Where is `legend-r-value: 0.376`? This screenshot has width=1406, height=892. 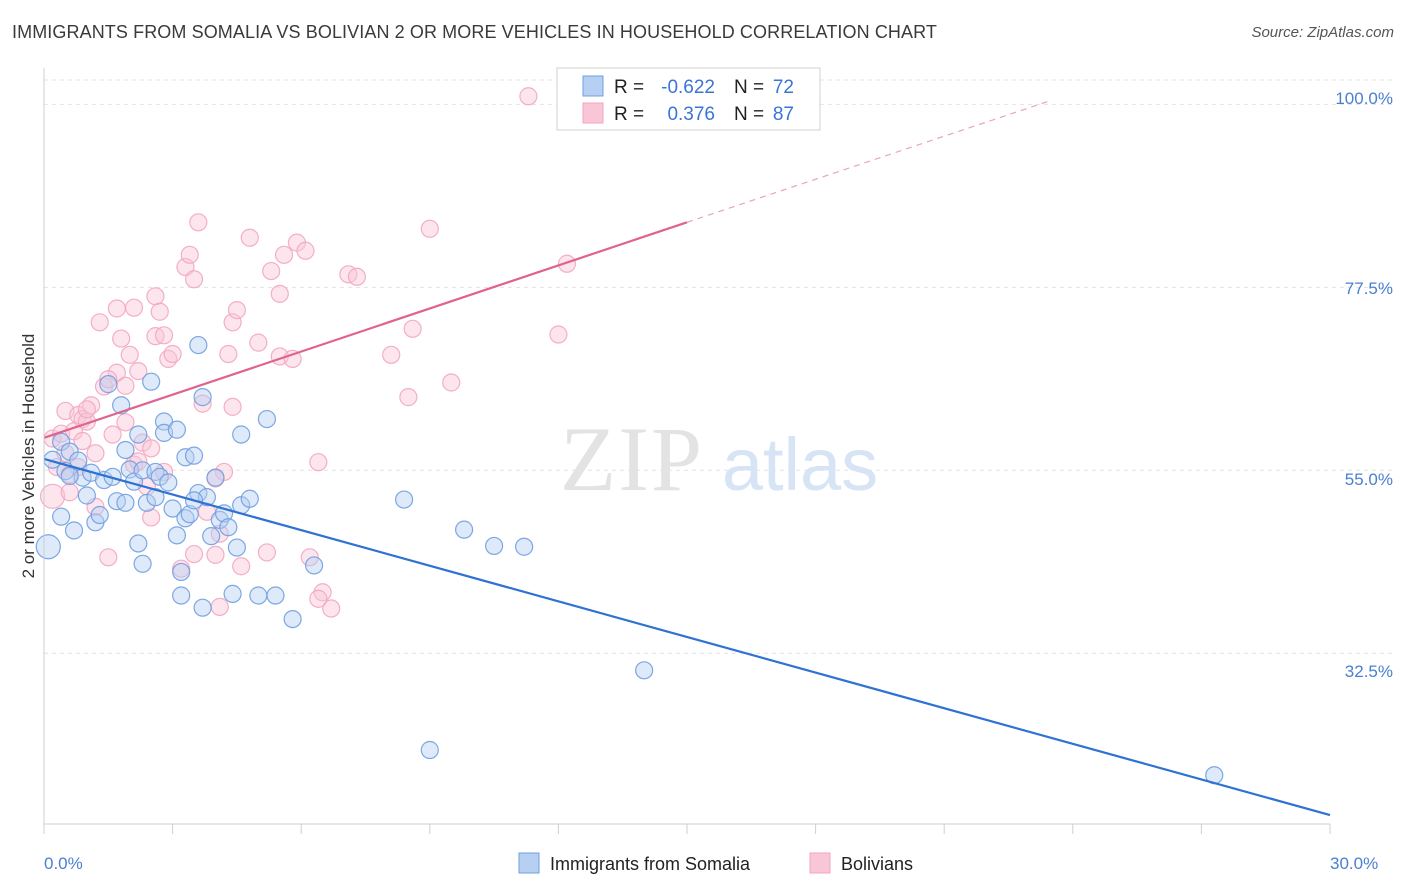 legend-r-value: 0.376 is located at coordinates (691, 114).